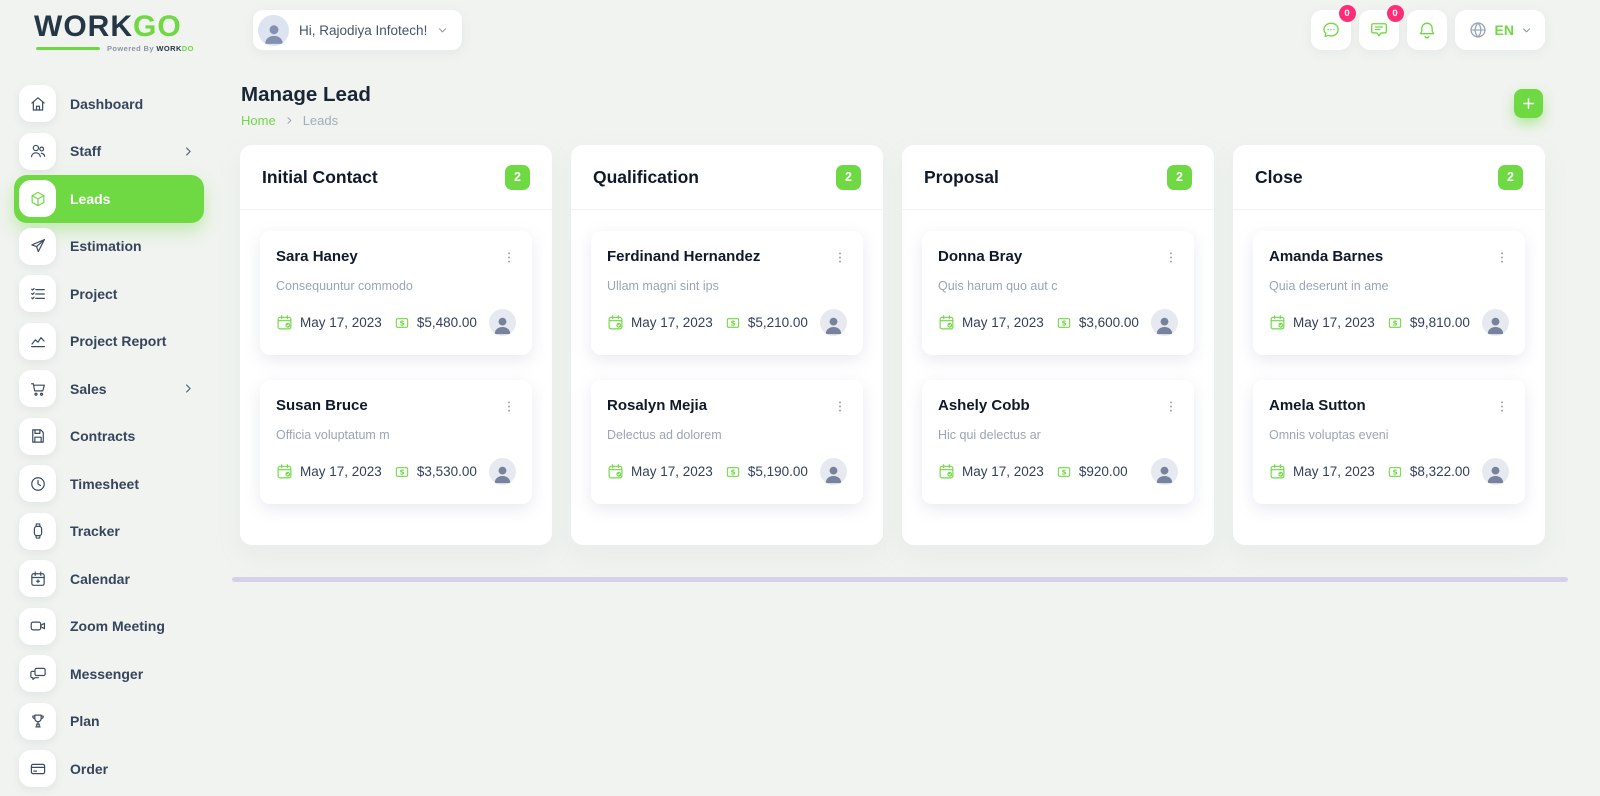 The height and width of the screenshot is (796, 1600). Describe the element at coordinates (646, 176) in the screenshot. I see `column-title: Qualification` at that location.